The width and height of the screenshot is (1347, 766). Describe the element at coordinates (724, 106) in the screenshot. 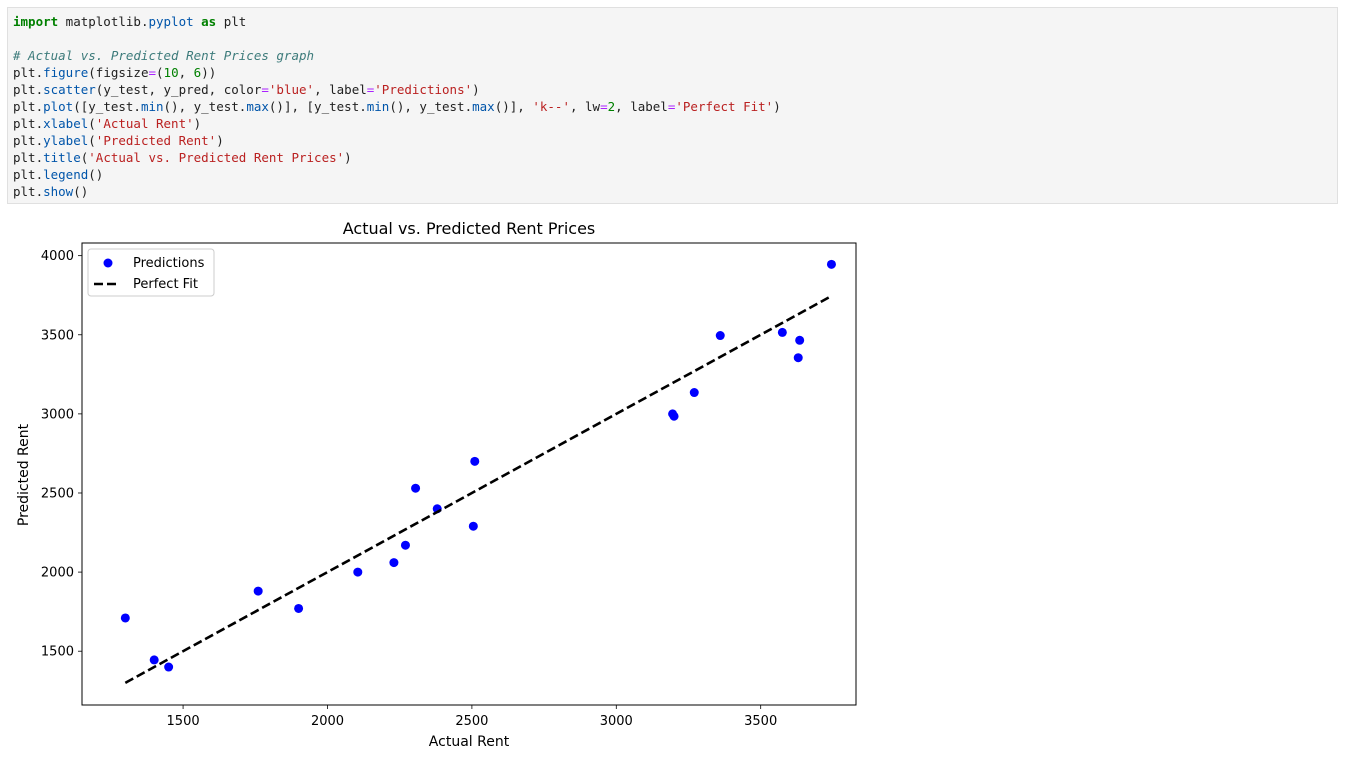

I see `code-token: 'Perfect Fit'` at that location.